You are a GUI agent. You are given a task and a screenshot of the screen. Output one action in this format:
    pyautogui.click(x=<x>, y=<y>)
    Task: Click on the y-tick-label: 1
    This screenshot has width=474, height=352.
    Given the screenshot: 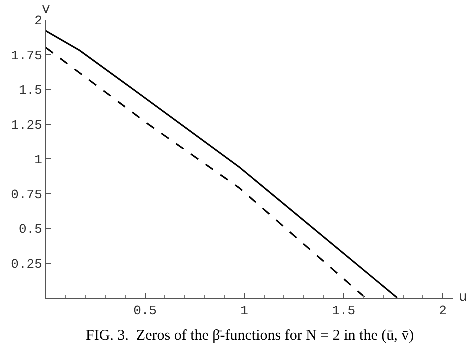 What is the action you would take?
    pyautogui.click(x=38, y=160)
    